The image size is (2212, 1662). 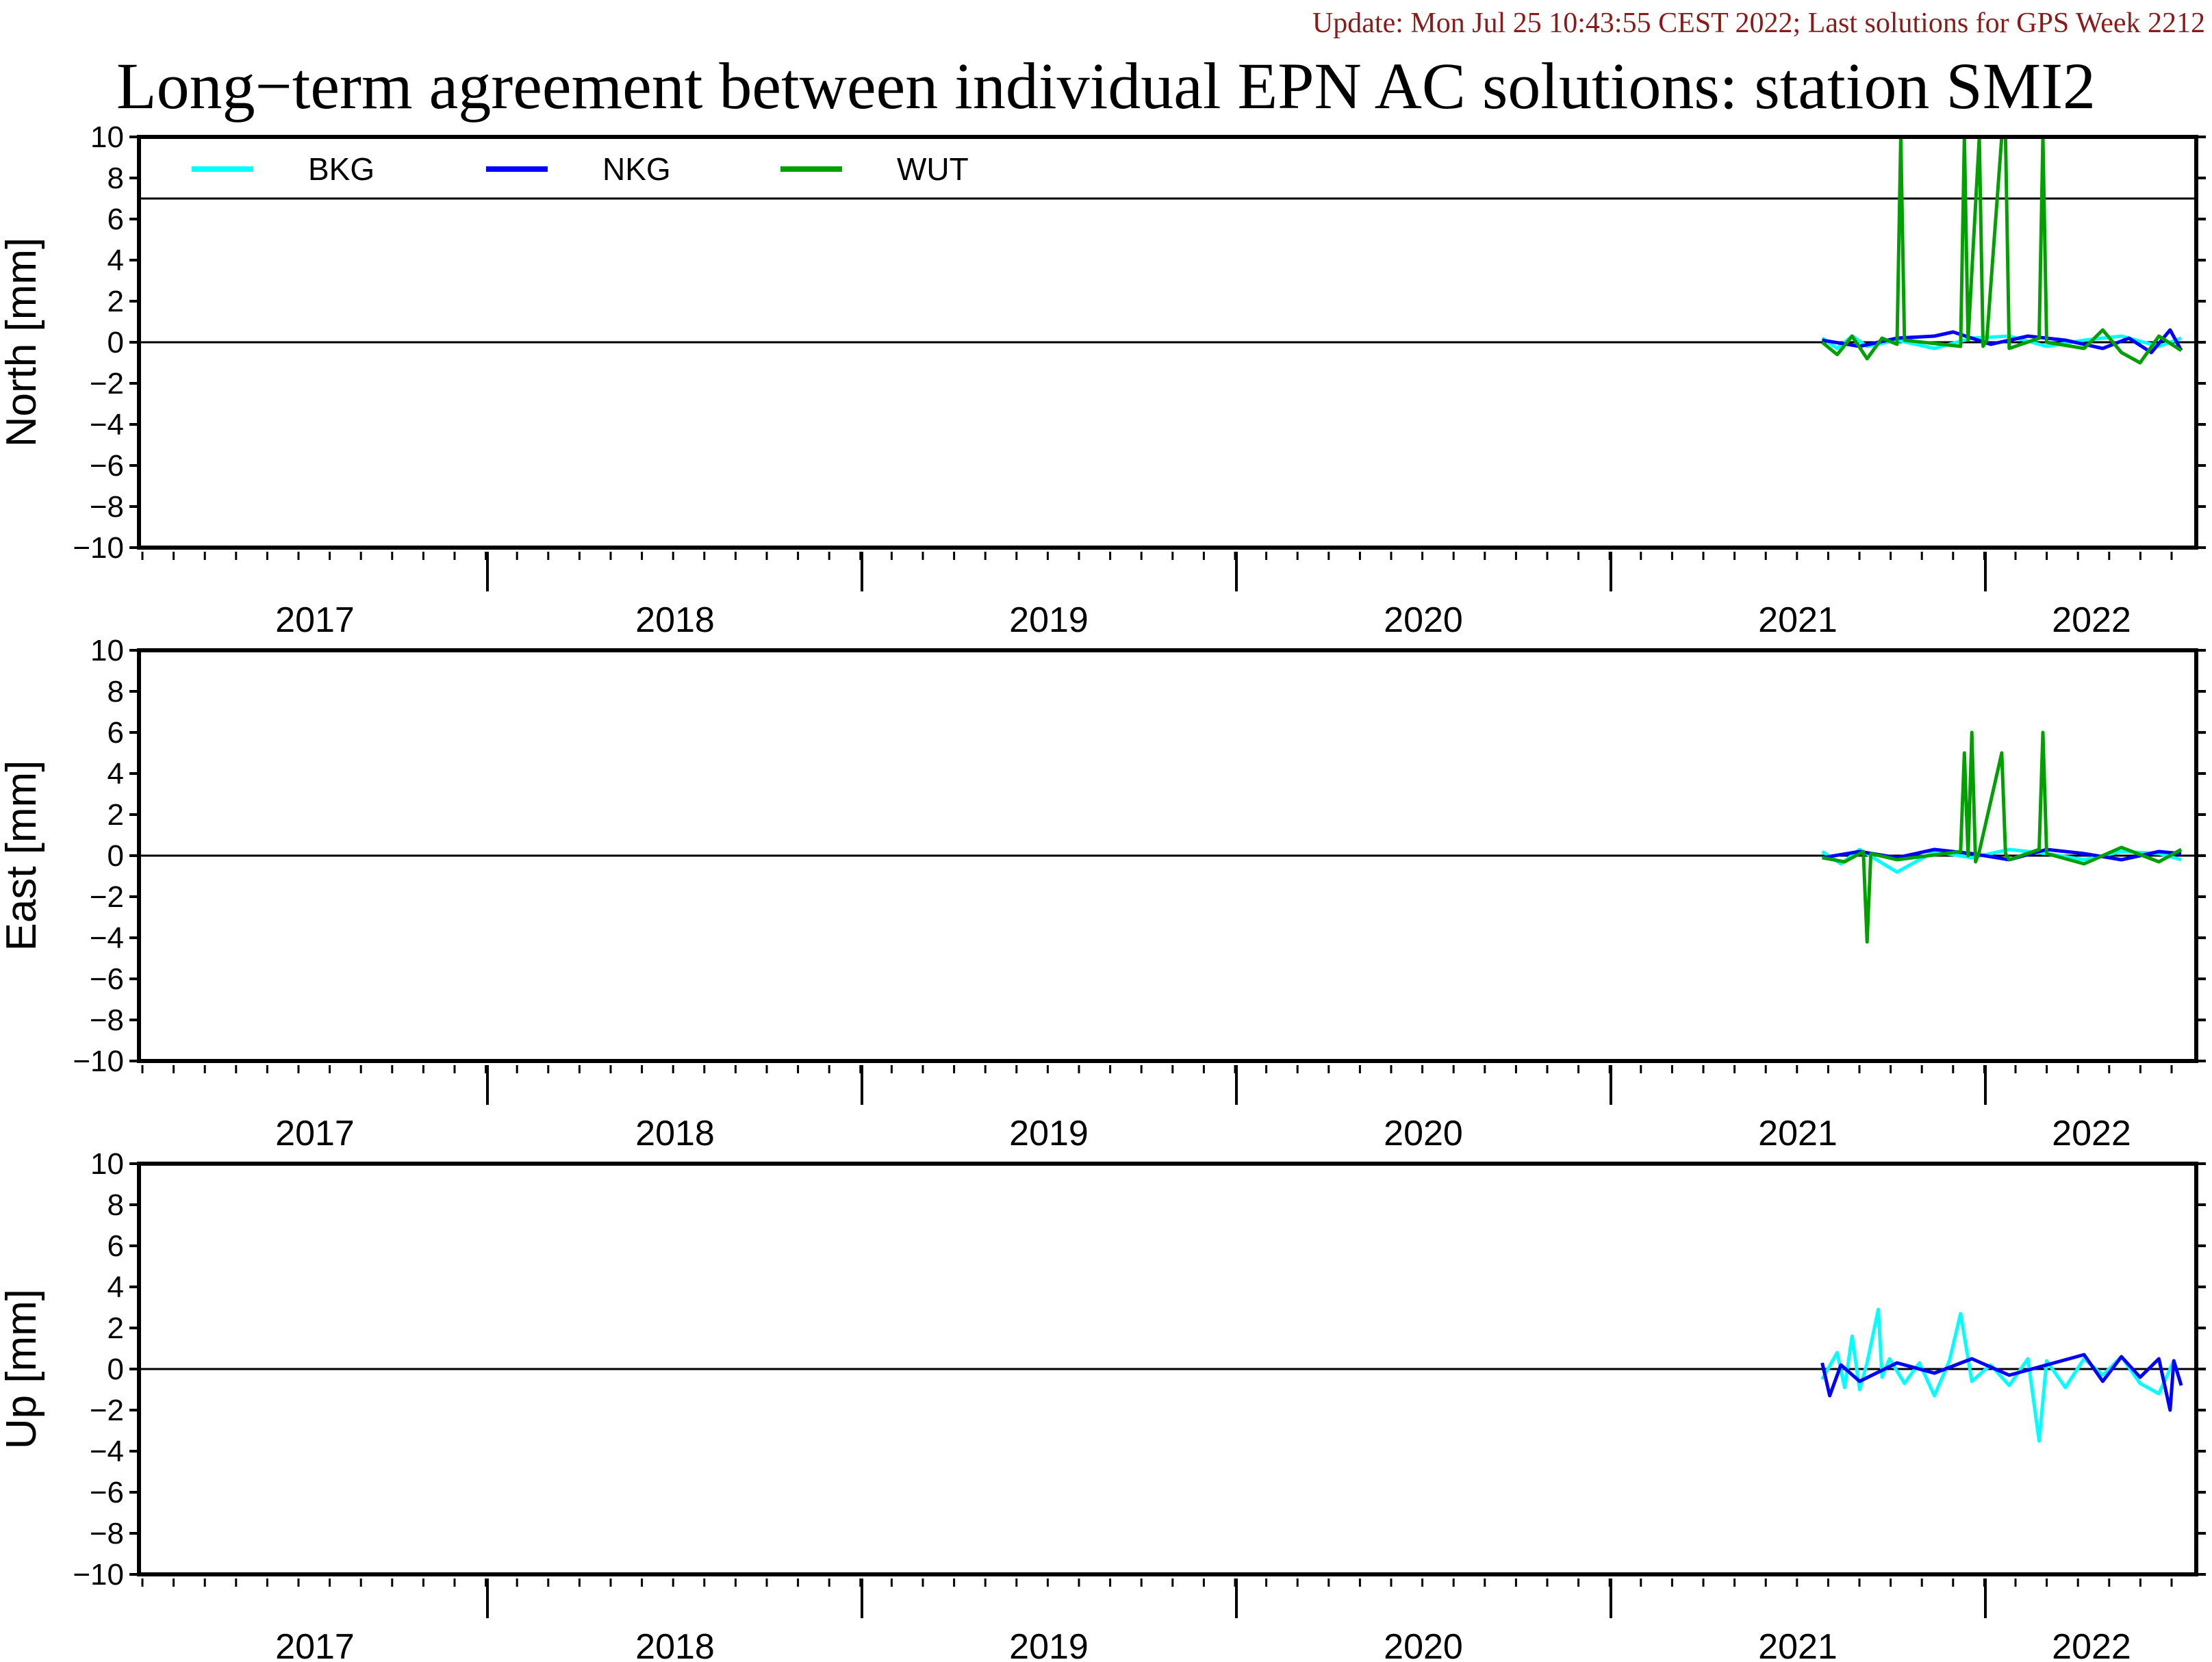 What do you see at coordinates (23, 855) in the screenshot?
I see `y-axis-label: East [mm]` at bounding box center [23, 855].